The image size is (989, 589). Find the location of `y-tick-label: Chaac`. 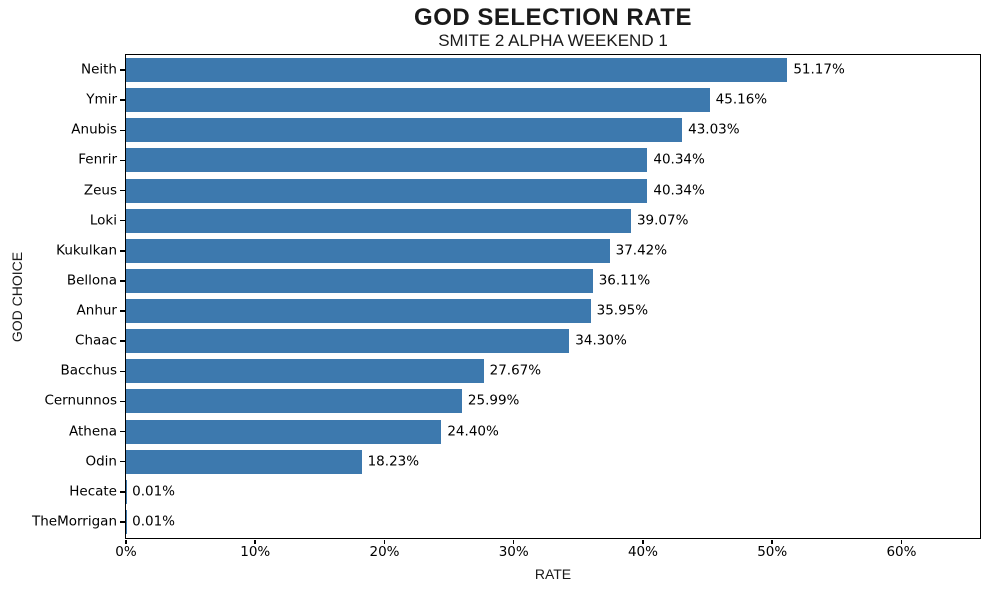

y-tick-label: Chaac is located at coordinates (96, 340).